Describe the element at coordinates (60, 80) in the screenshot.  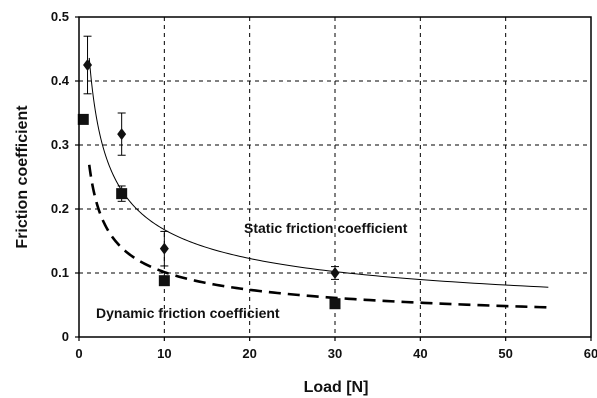
I see `y-tick-label: 0.4` at that location.